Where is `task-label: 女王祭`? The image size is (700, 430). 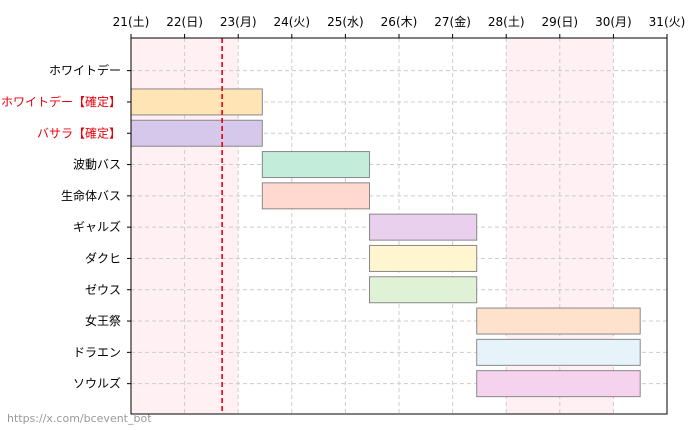 task-label: 女王祭 is located at coordinates (103, 320).